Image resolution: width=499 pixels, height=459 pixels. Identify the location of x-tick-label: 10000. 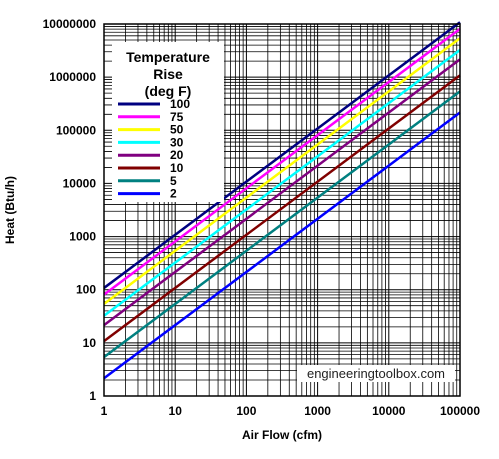
(389, 411).